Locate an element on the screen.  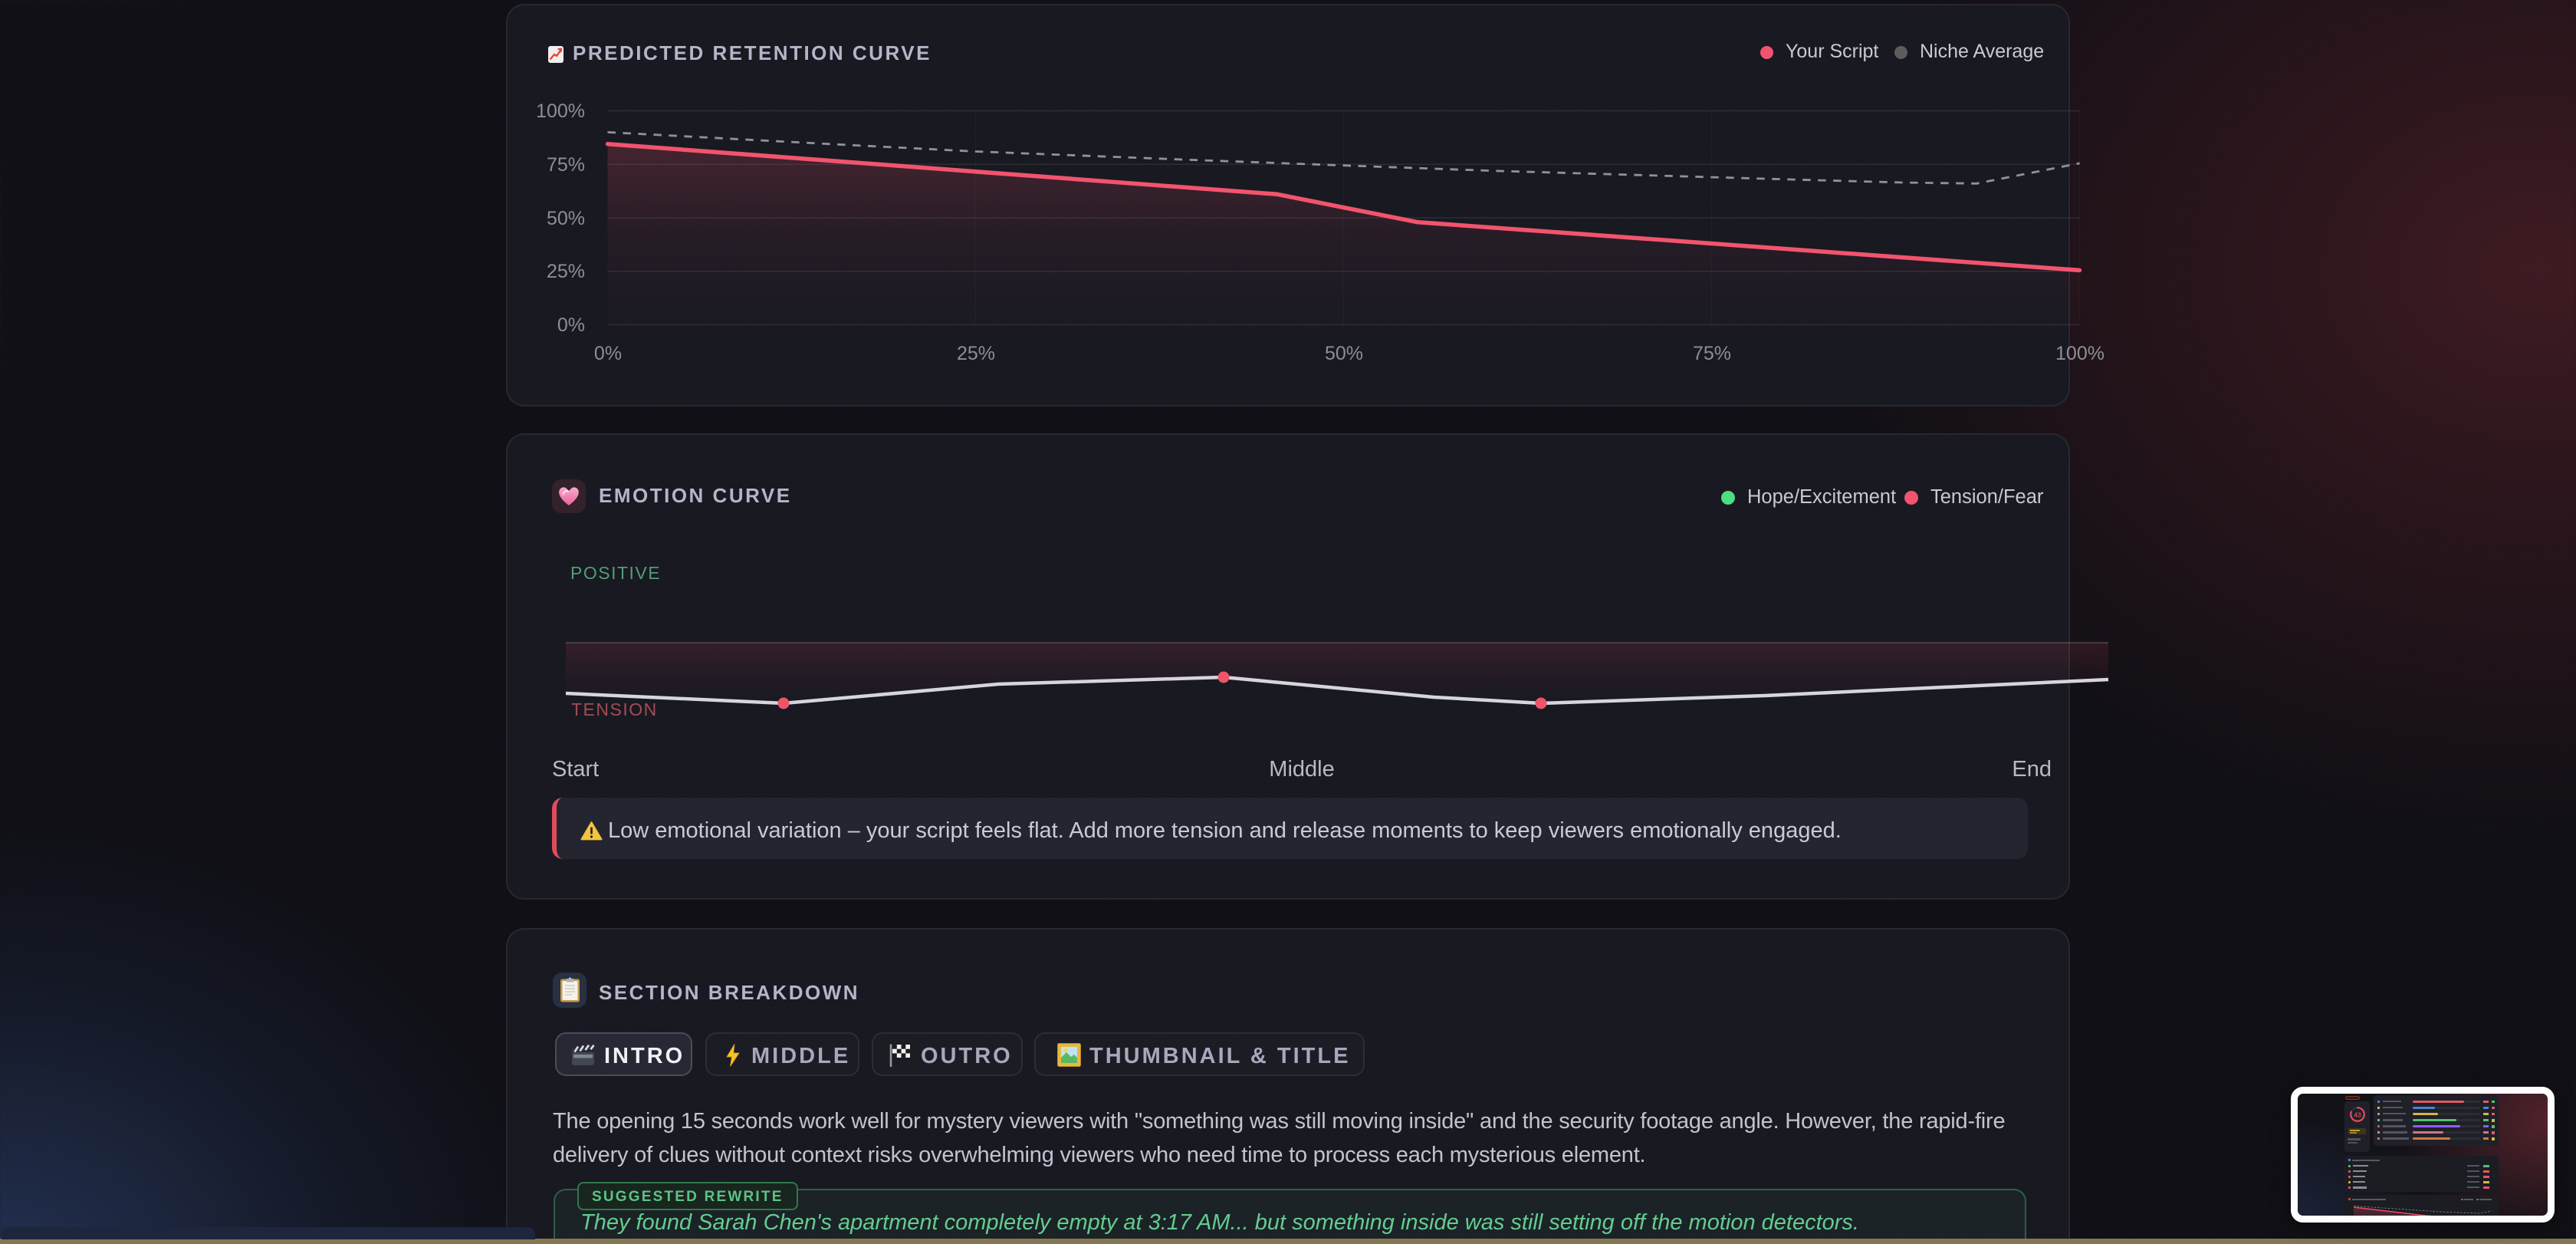
svg-text: 43 is located at coordinates (2357, 1115).